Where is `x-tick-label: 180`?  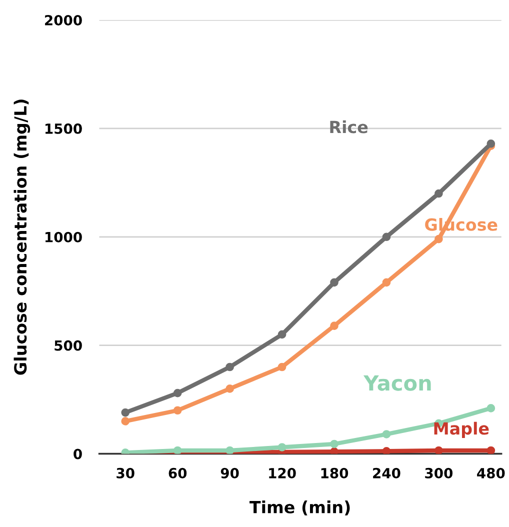 x-tick-label: 180 is located at coordinates (334, 473).